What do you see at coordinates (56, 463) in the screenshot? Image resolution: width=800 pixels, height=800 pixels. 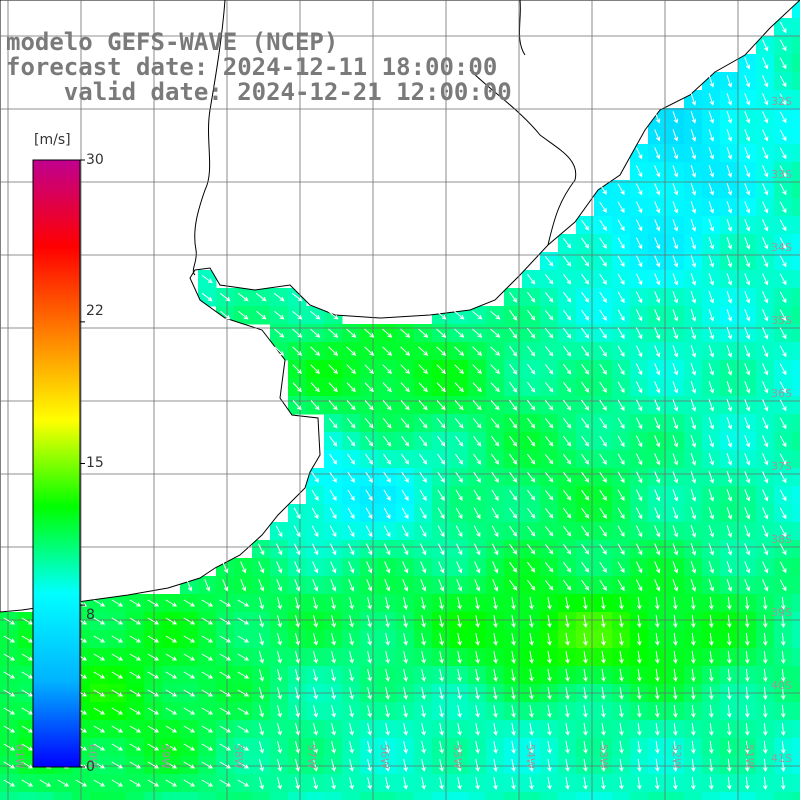 I see `colorbar-gradient` at bounding box center [56, 463].